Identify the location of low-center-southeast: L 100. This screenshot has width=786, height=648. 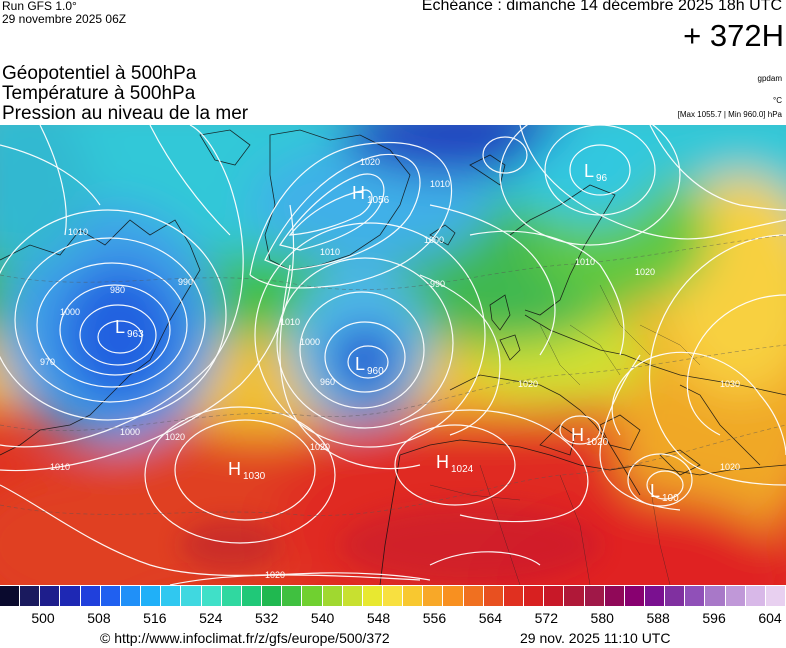
(664, 492).